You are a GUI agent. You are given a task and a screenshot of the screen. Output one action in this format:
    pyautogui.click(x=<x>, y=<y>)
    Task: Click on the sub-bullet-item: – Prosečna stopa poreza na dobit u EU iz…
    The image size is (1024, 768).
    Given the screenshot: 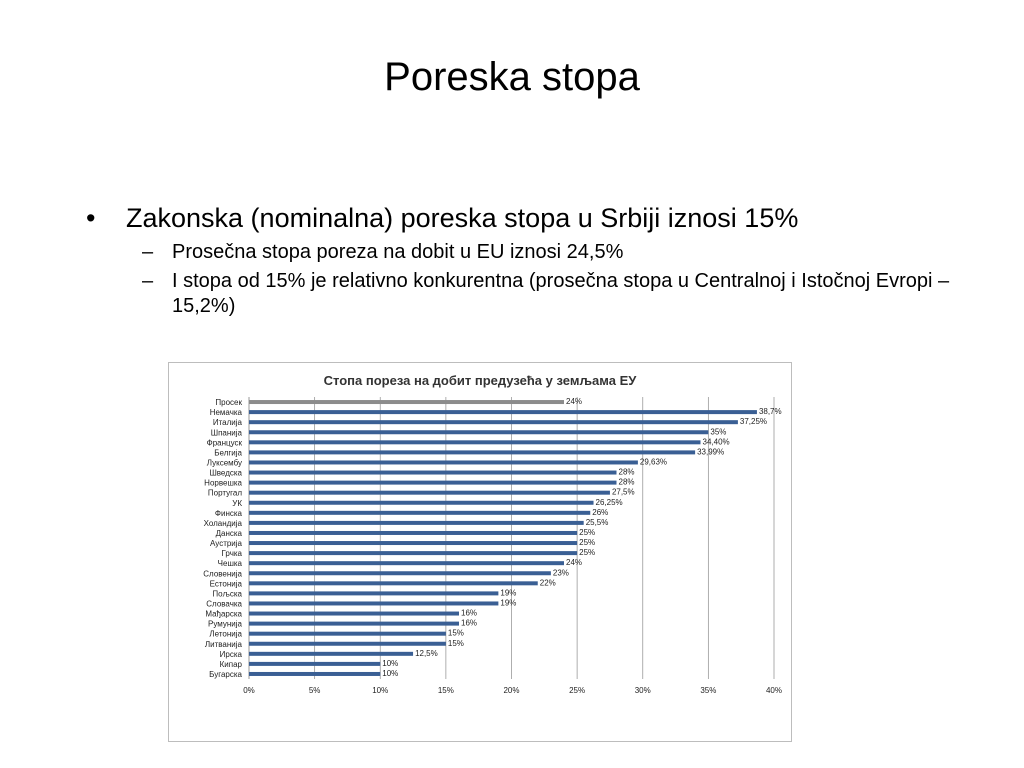 What is the action you would take?
    pyautogui.click(x=546, y=252)
    